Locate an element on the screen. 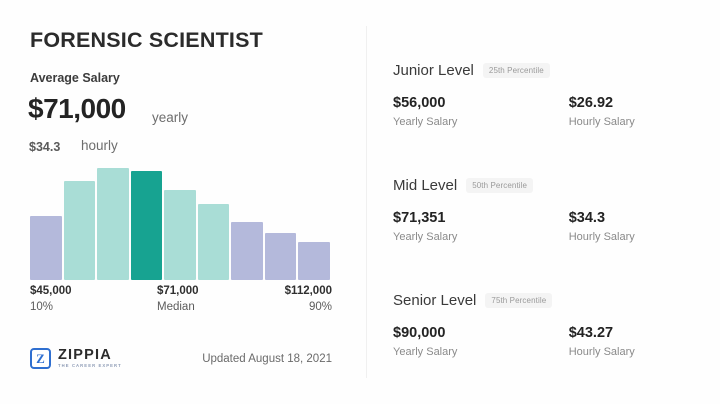 The image size is (720, 404). average-salary-period: yearly is located at coordinates (170, 117).